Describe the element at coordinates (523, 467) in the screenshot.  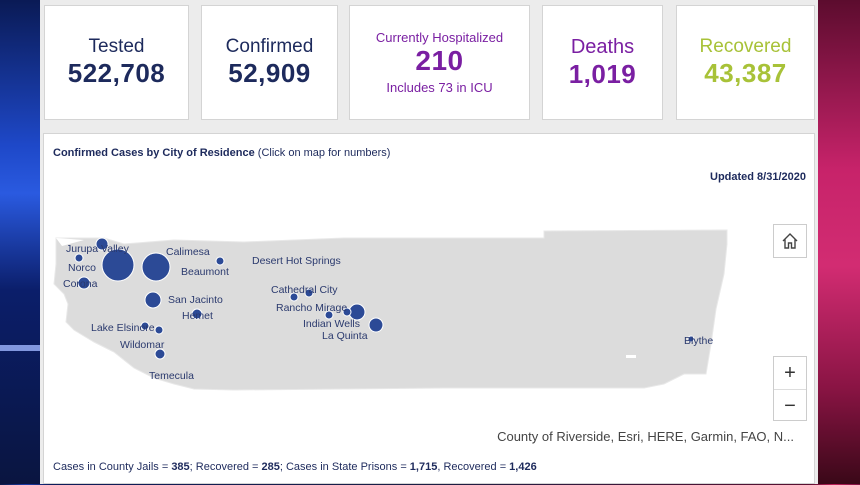
I see `prisons-recovered: 1,426` at that location.